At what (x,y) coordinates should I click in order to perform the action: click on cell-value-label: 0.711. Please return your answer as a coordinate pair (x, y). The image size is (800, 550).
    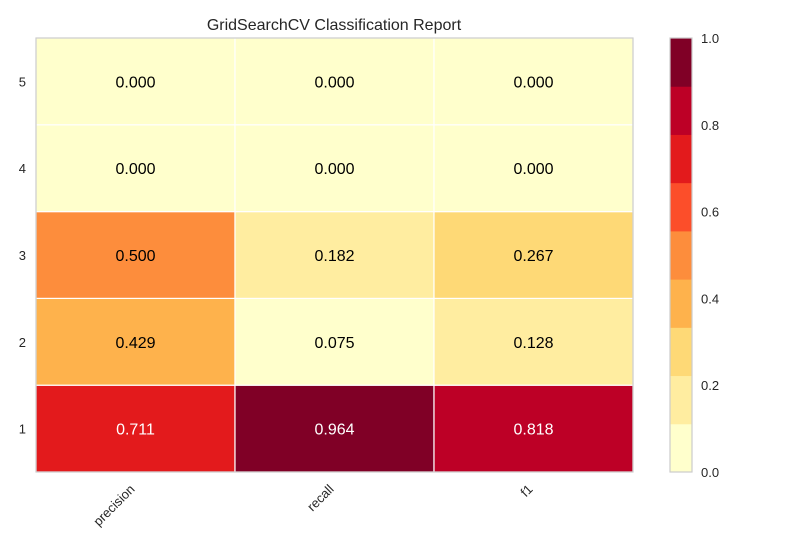
    Looking at the image, I should click on (135, 430).